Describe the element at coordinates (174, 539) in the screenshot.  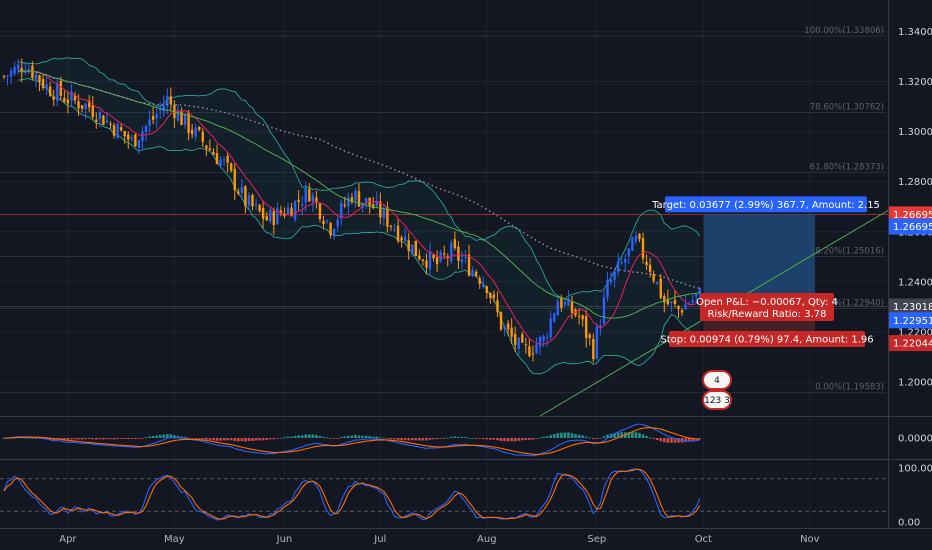
I see `time-axis-label: May` at that location.